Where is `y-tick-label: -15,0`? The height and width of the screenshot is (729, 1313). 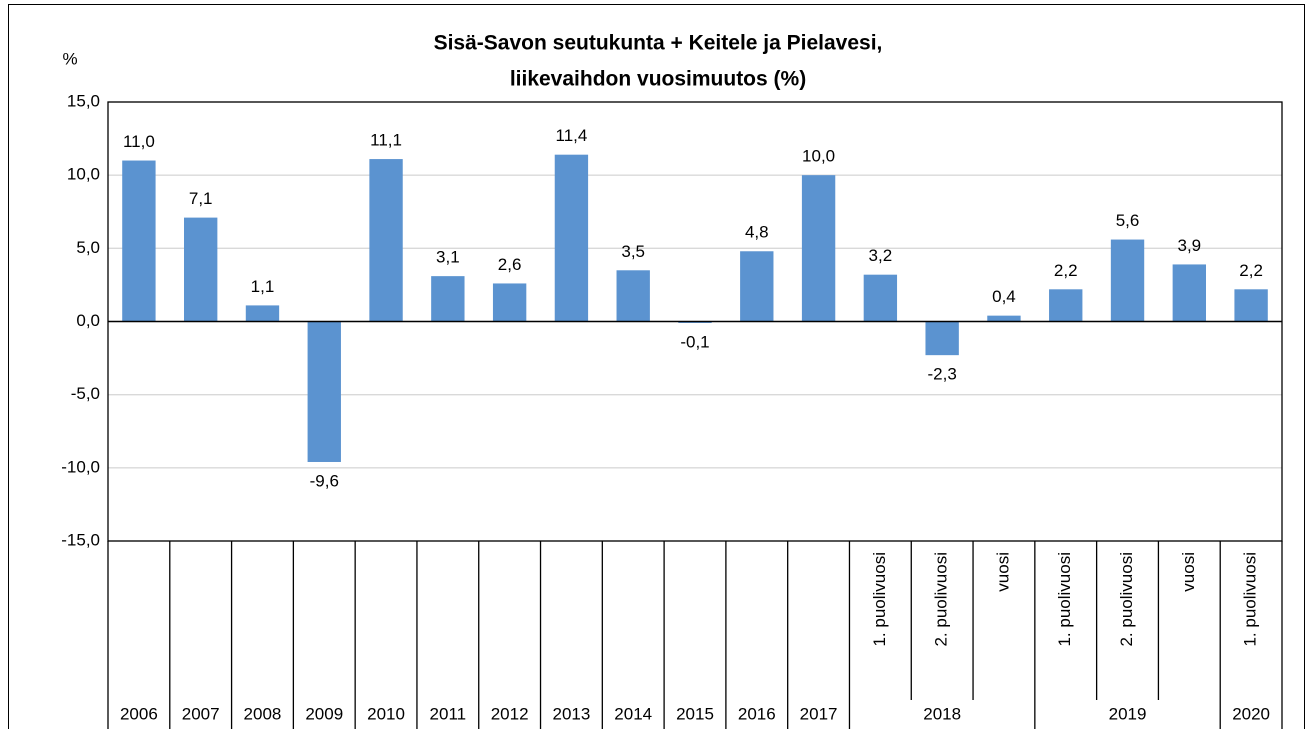 y-tick-label: -15,0 is located at coordinates (80, 539).